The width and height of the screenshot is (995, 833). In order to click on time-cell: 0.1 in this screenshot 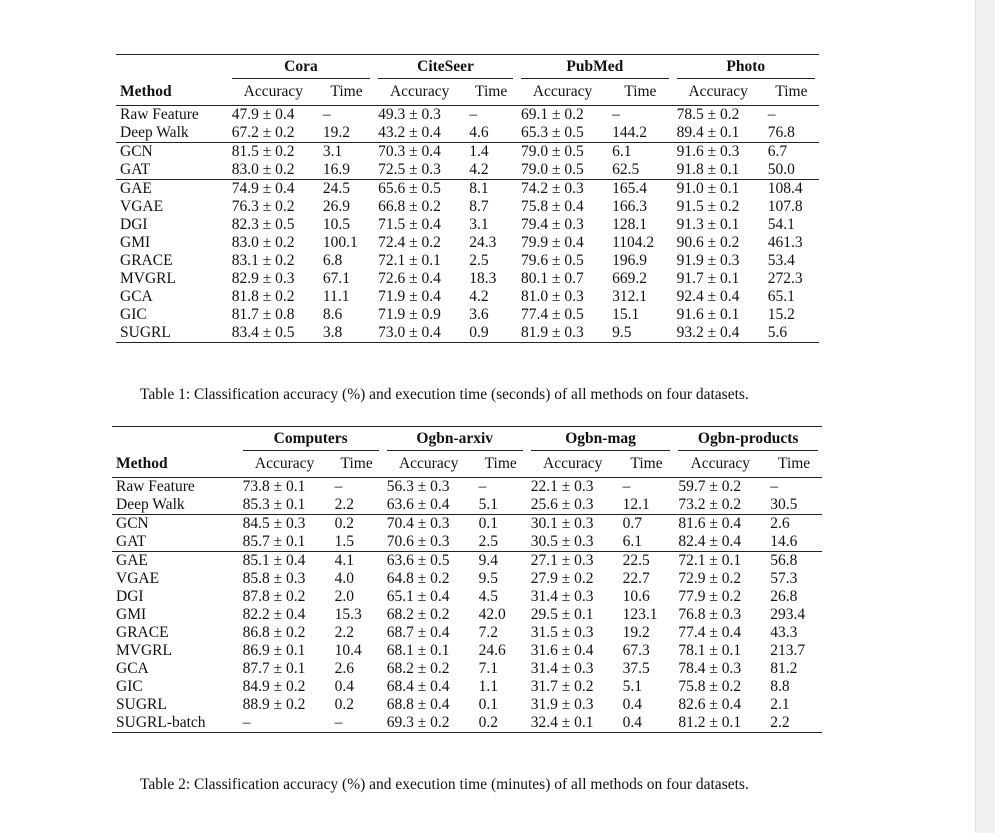, I will do `click(500, 523)`.